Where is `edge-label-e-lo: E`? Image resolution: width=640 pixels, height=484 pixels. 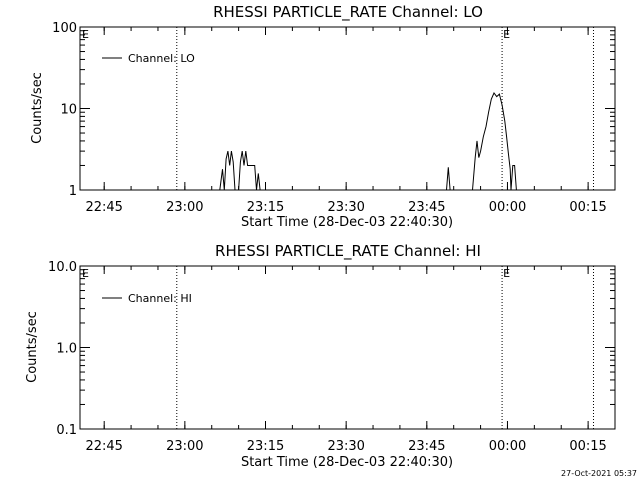
edge-label-e-lo: E is located at coordinates (85, 34).